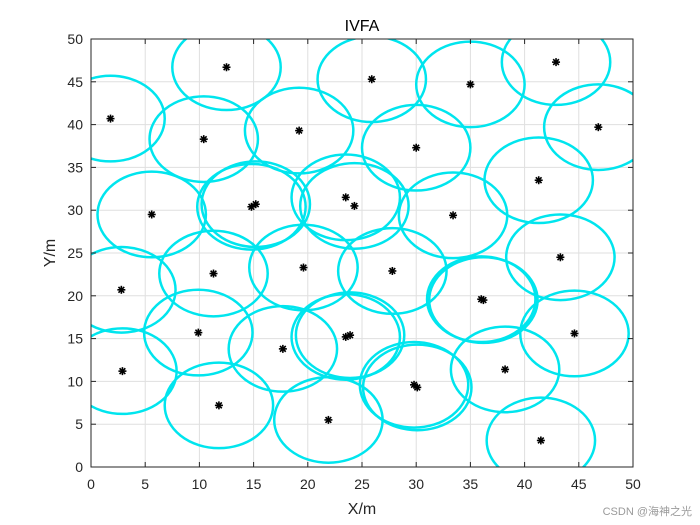 This screenshot has width=700, height=525. What do you see at coordinates (50, 253) in the screenshot?
I see `y-axis-label: Y/m` at bounding box center [50, 253].